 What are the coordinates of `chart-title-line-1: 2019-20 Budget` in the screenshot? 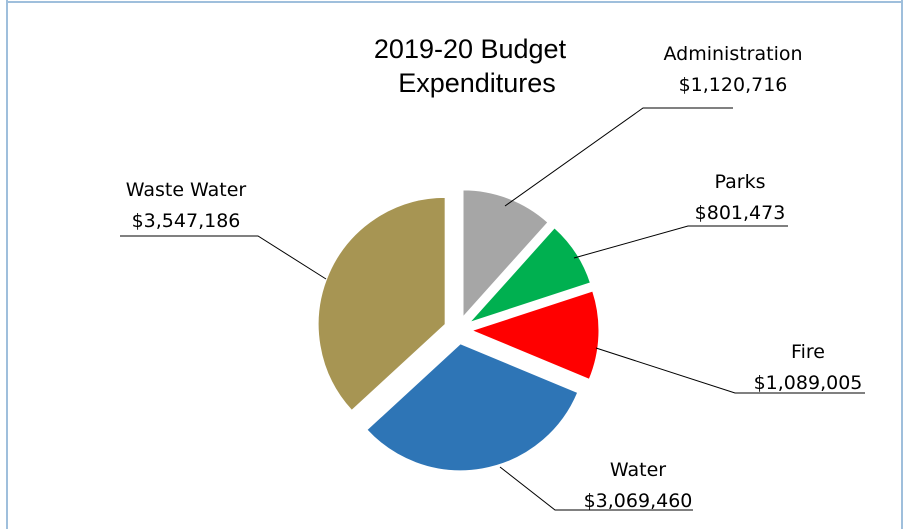 It's located at (470, 49).